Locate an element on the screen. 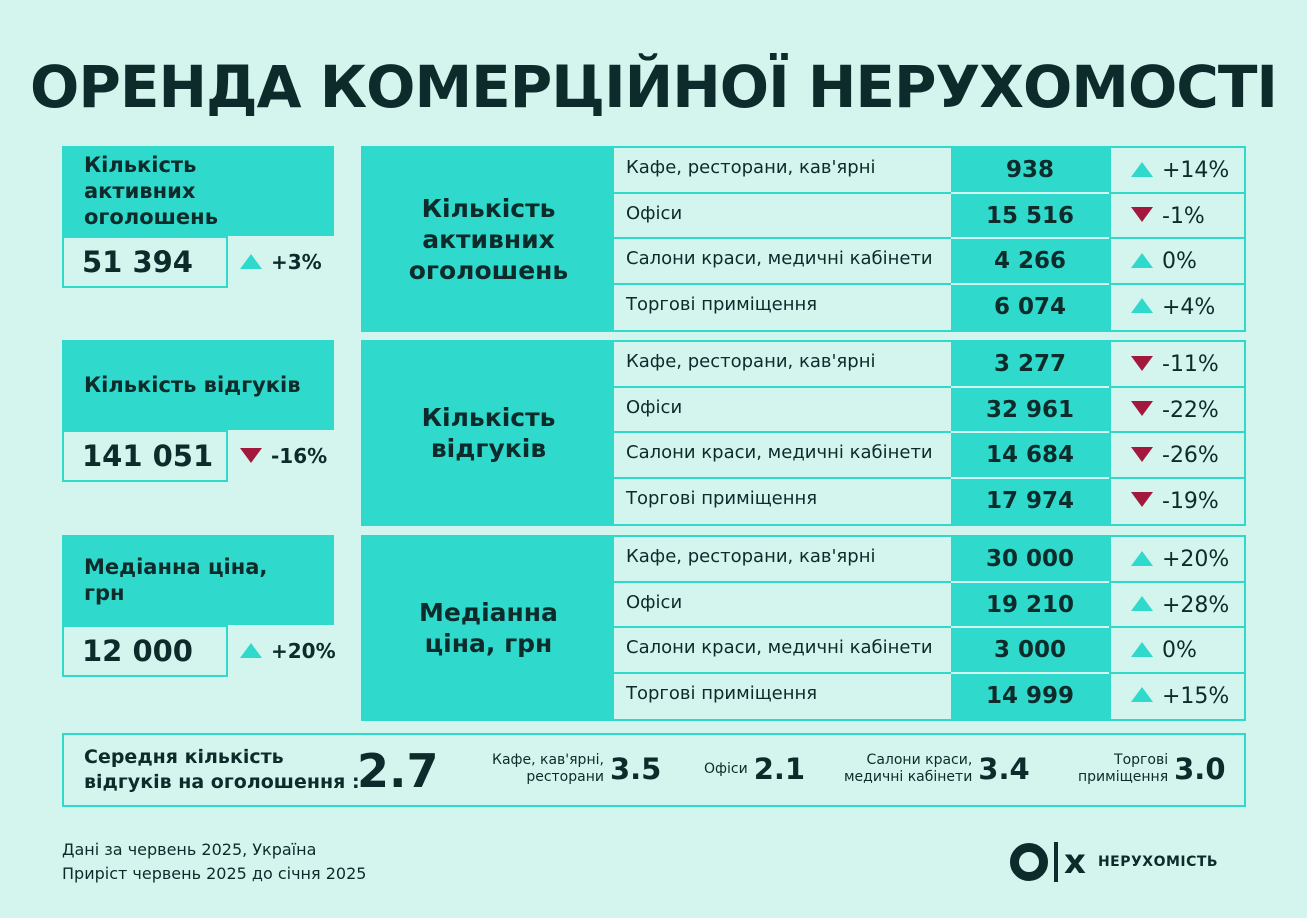  average-item: Офіси 2.1 is located at coordinates (754, 769).